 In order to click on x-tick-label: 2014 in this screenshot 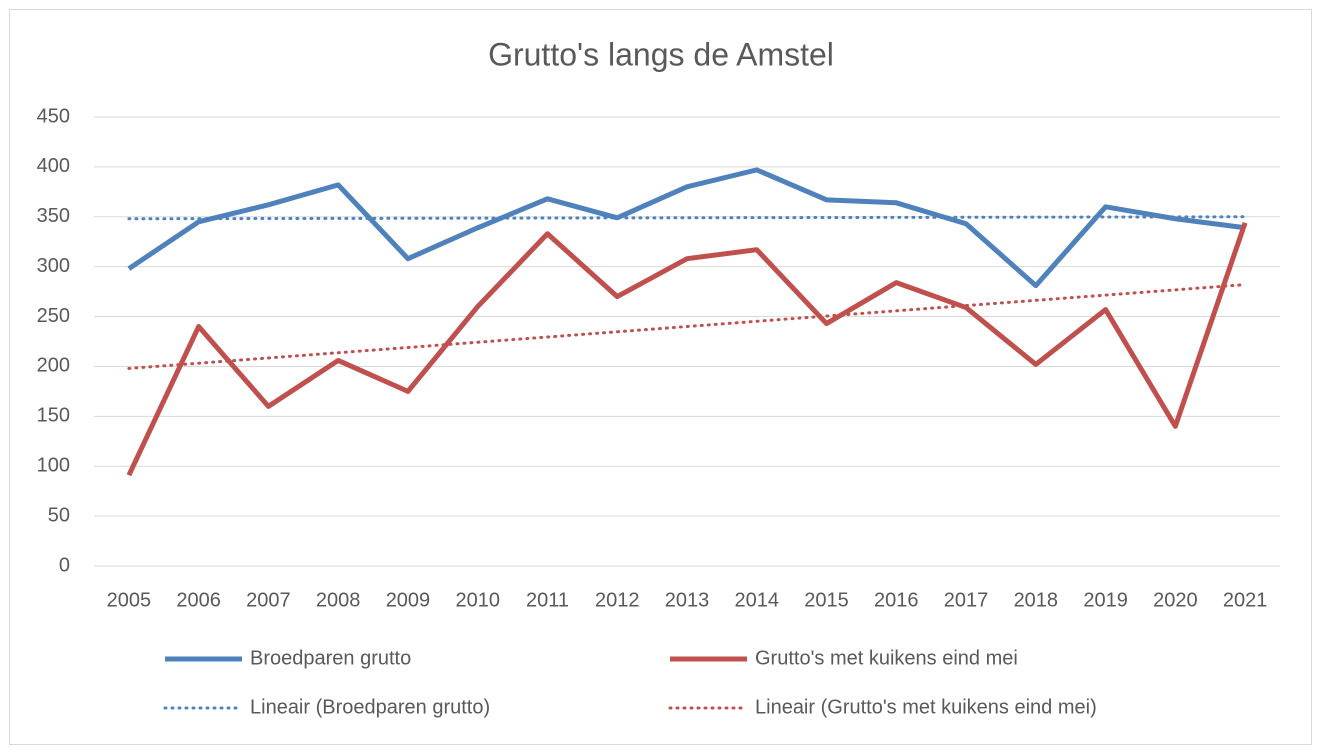, I will do `click(757, 600)`.